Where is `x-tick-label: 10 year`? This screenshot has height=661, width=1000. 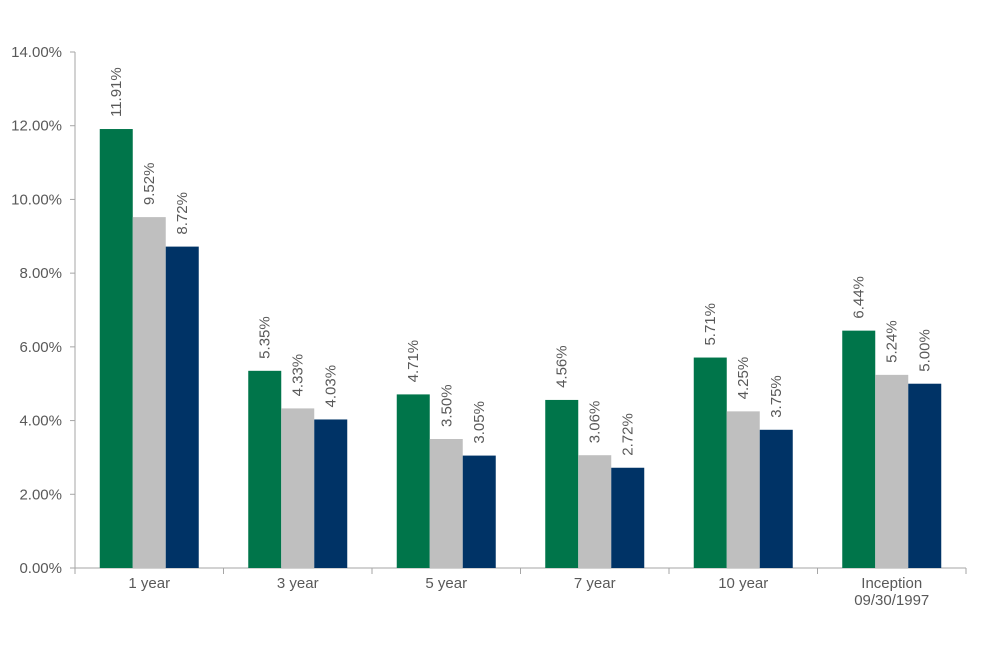 x-tick-label: 10 year is located at coordinates (743, 583).